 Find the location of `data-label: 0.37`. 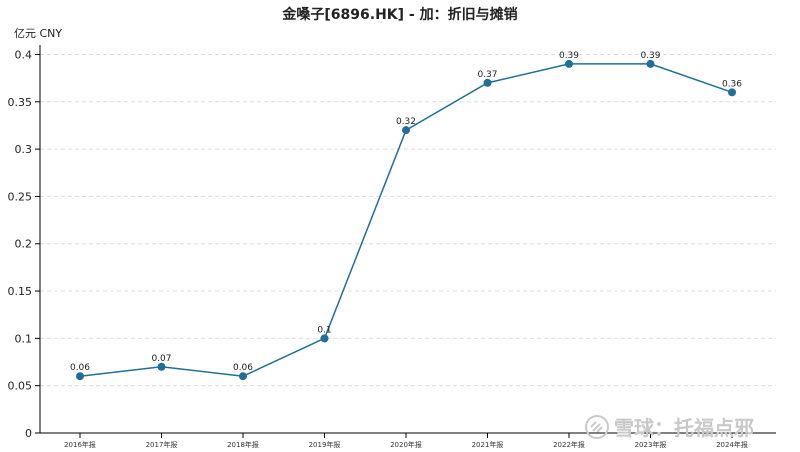

data-label: 0.37 is located at coordinates (487, 75).